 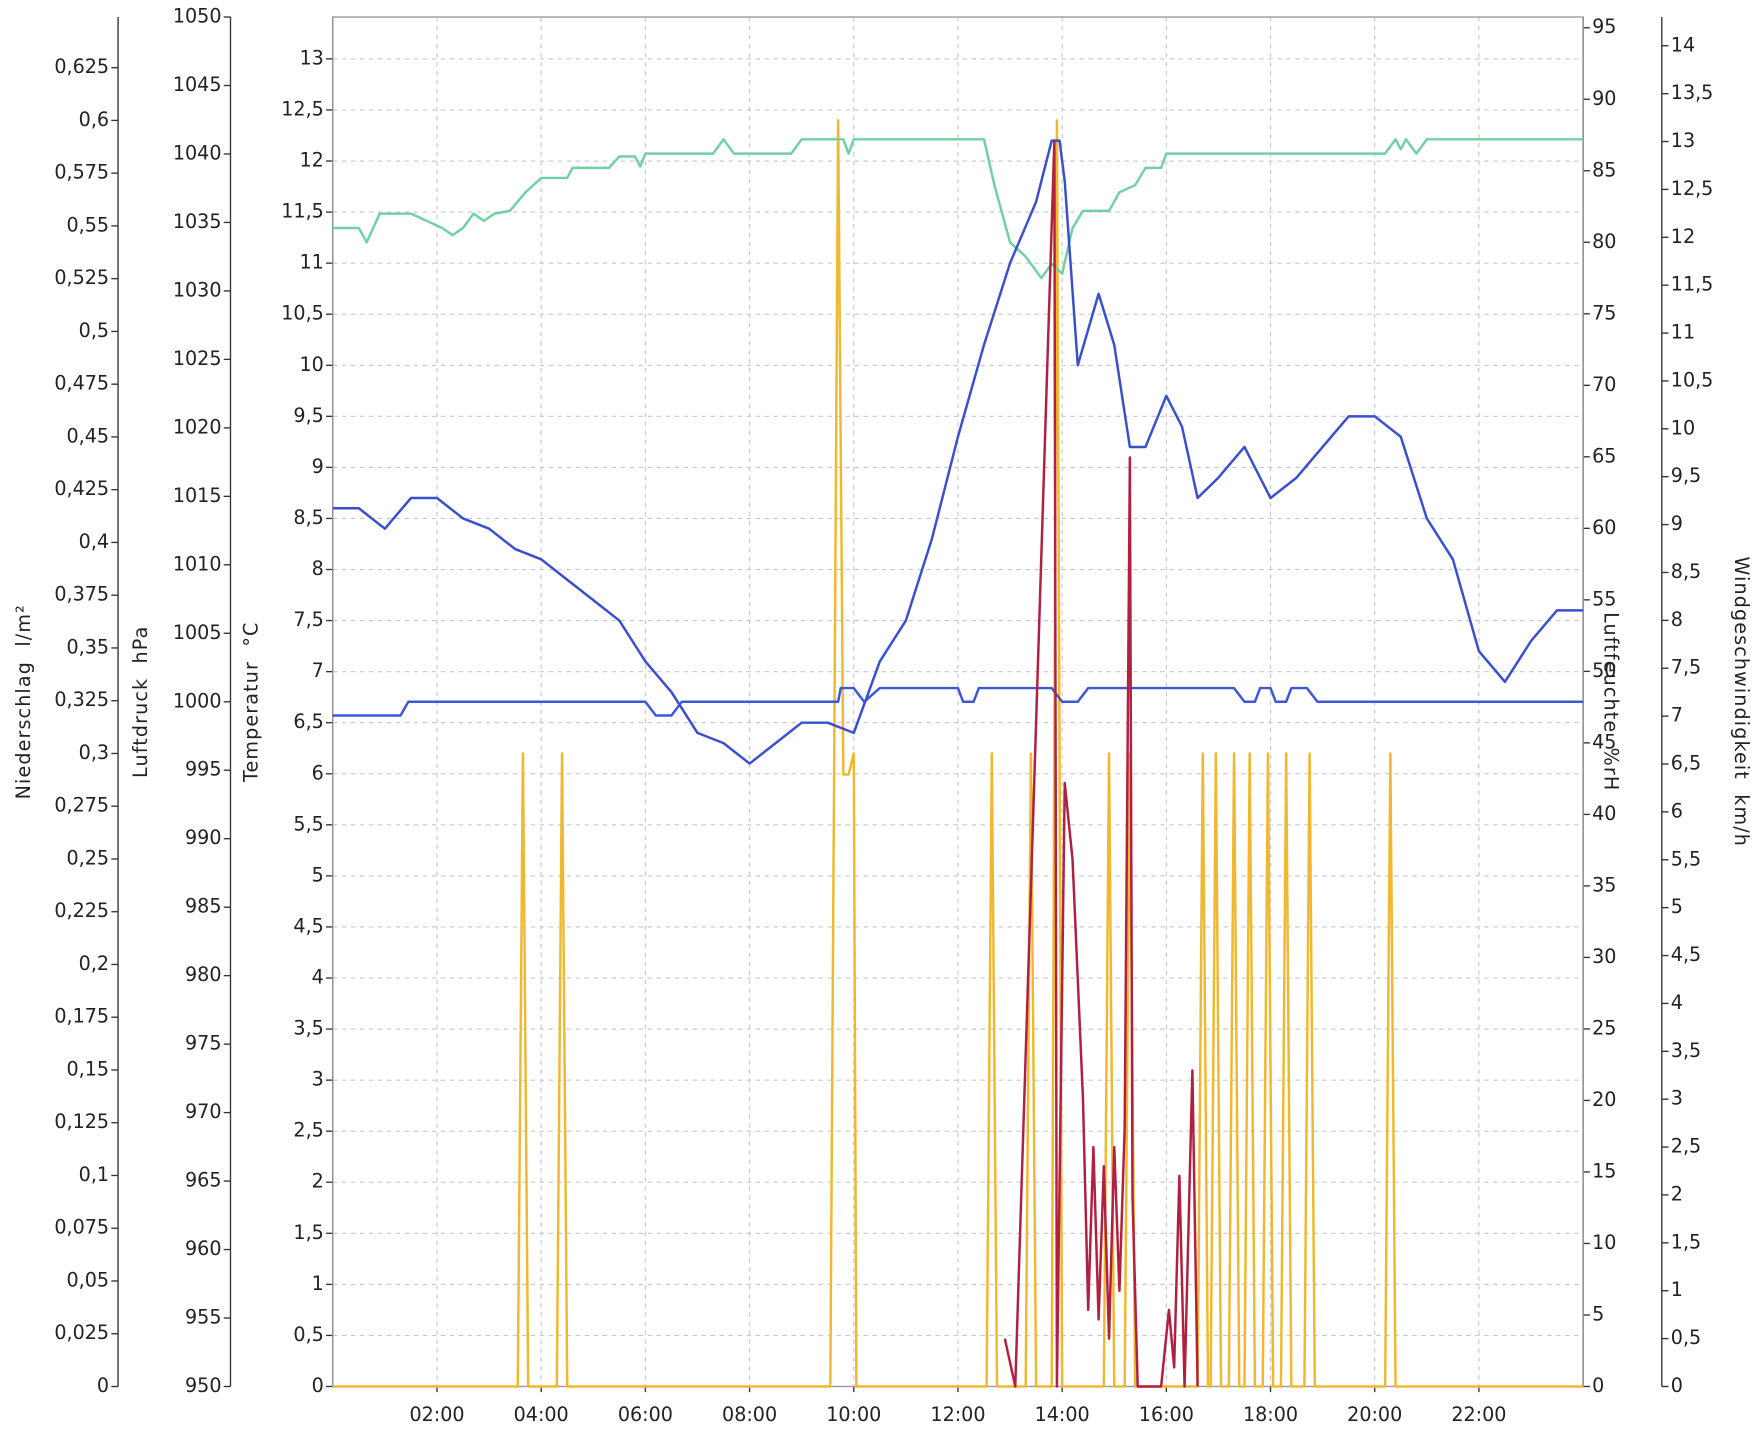 I want to click on y-tick-label: 995, so click(x=203, y=769).